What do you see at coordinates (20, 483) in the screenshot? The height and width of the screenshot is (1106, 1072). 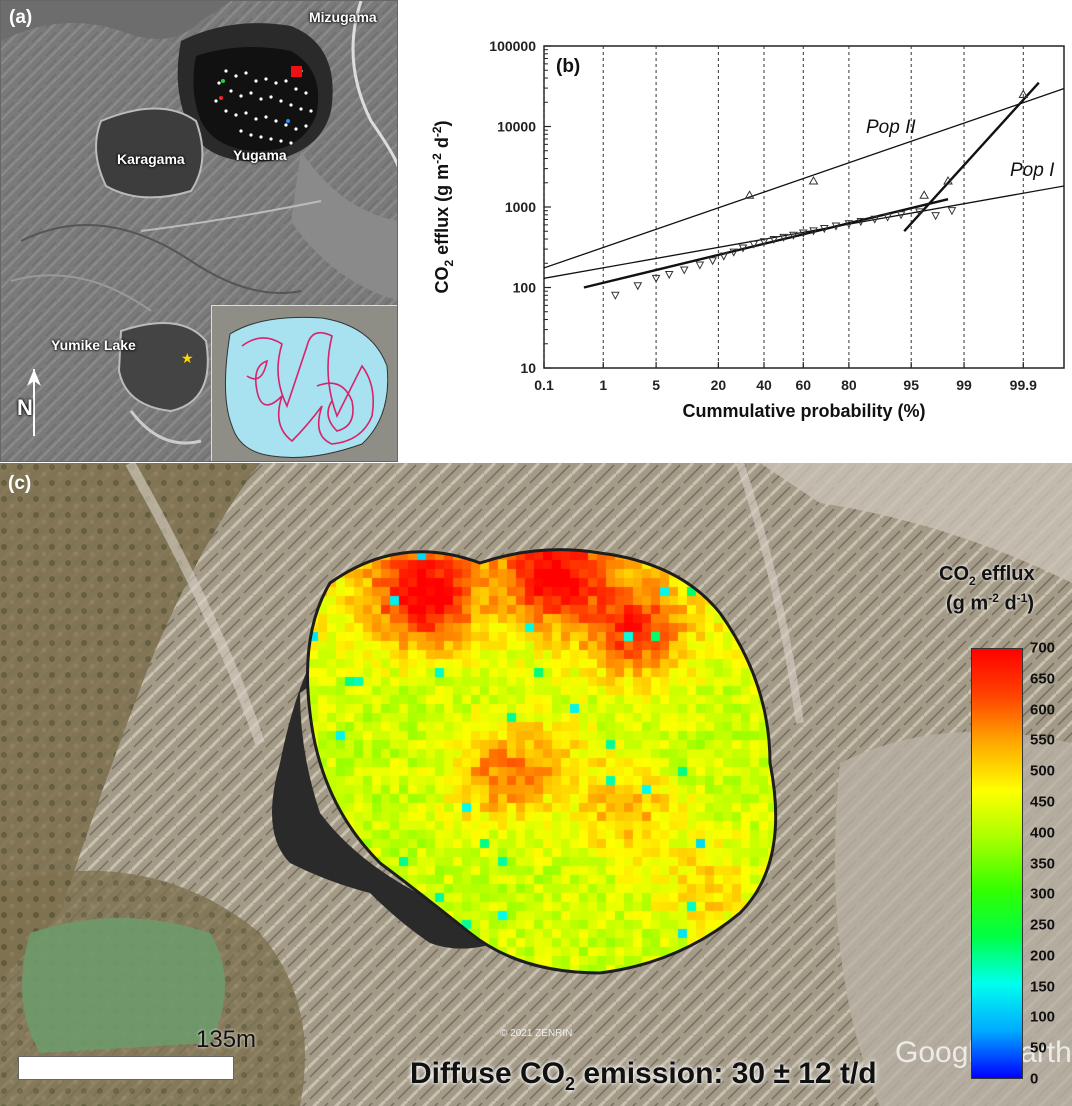 I see `panel-c-label: (c)` at bounding box center [20, 483].